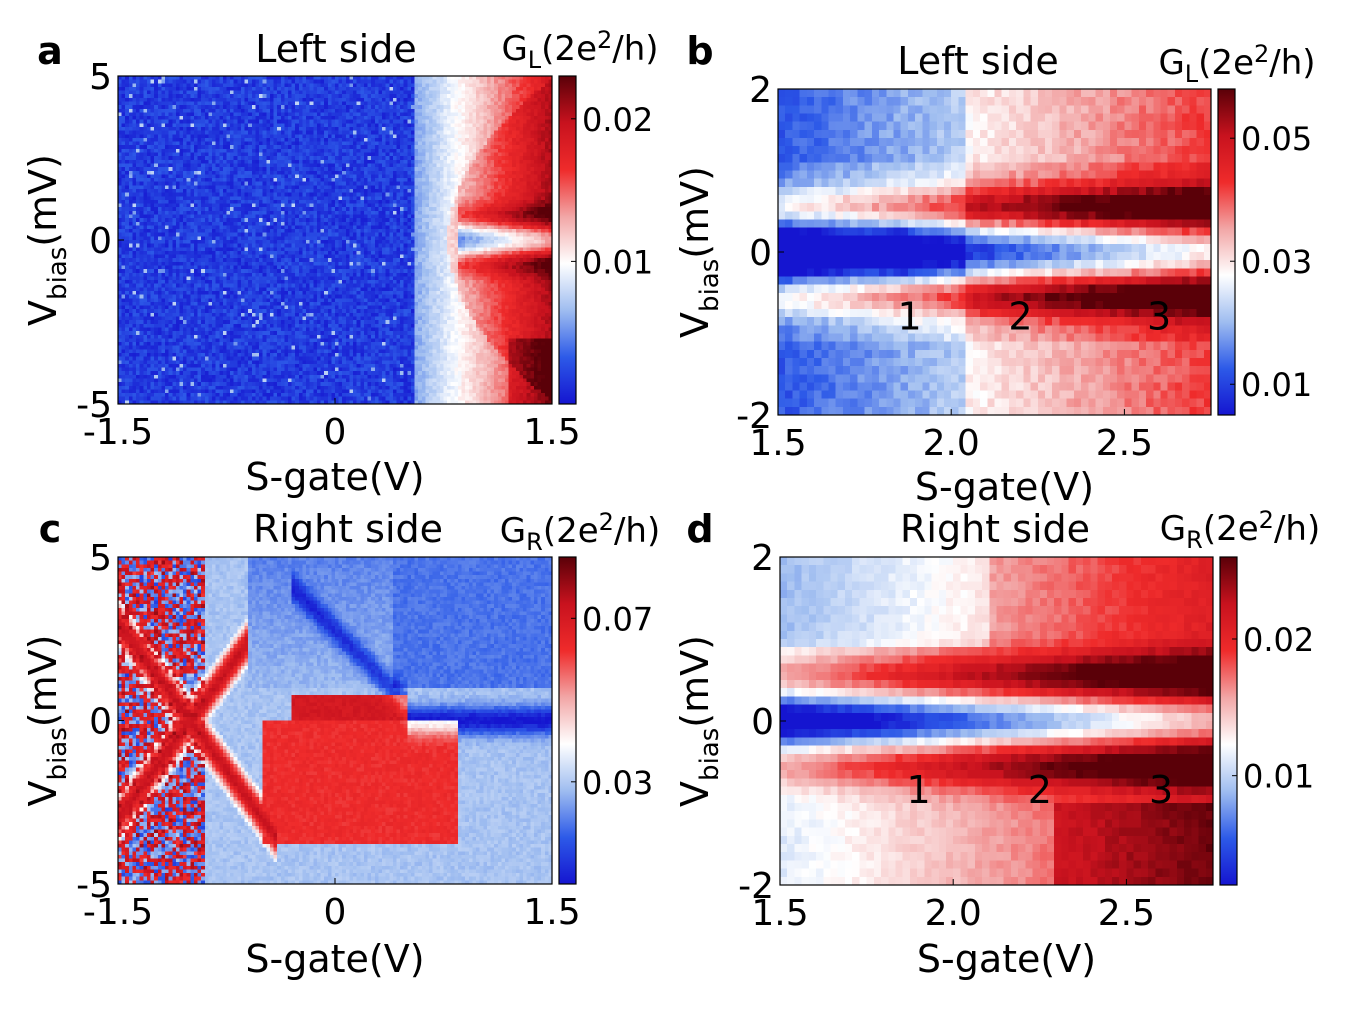  Describe the element at coordinates (699, 529) in the screenshot. I see `panel-label: d` at that location.